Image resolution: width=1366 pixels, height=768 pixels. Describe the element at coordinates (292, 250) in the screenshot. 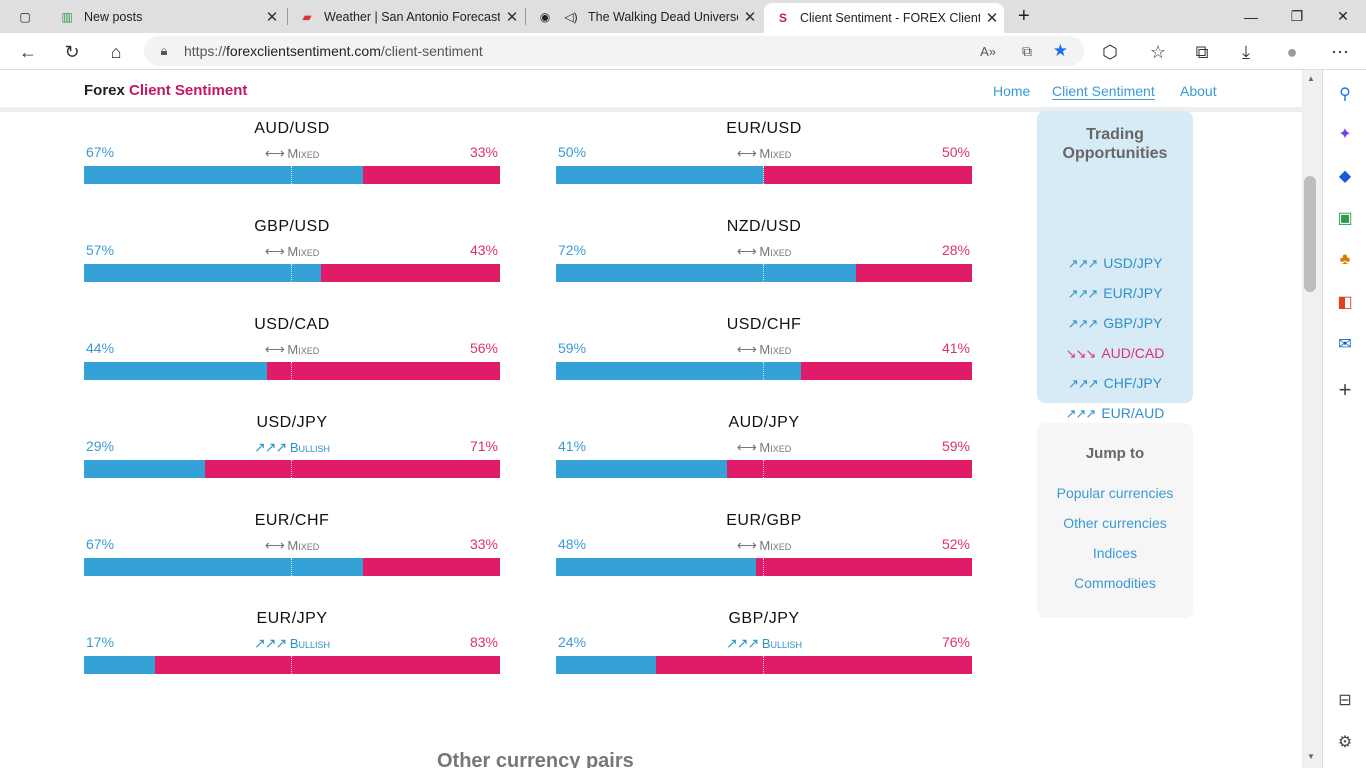

I see `pair-card: GBP/USD 57% 43% ⟷ Mixed` at that location.